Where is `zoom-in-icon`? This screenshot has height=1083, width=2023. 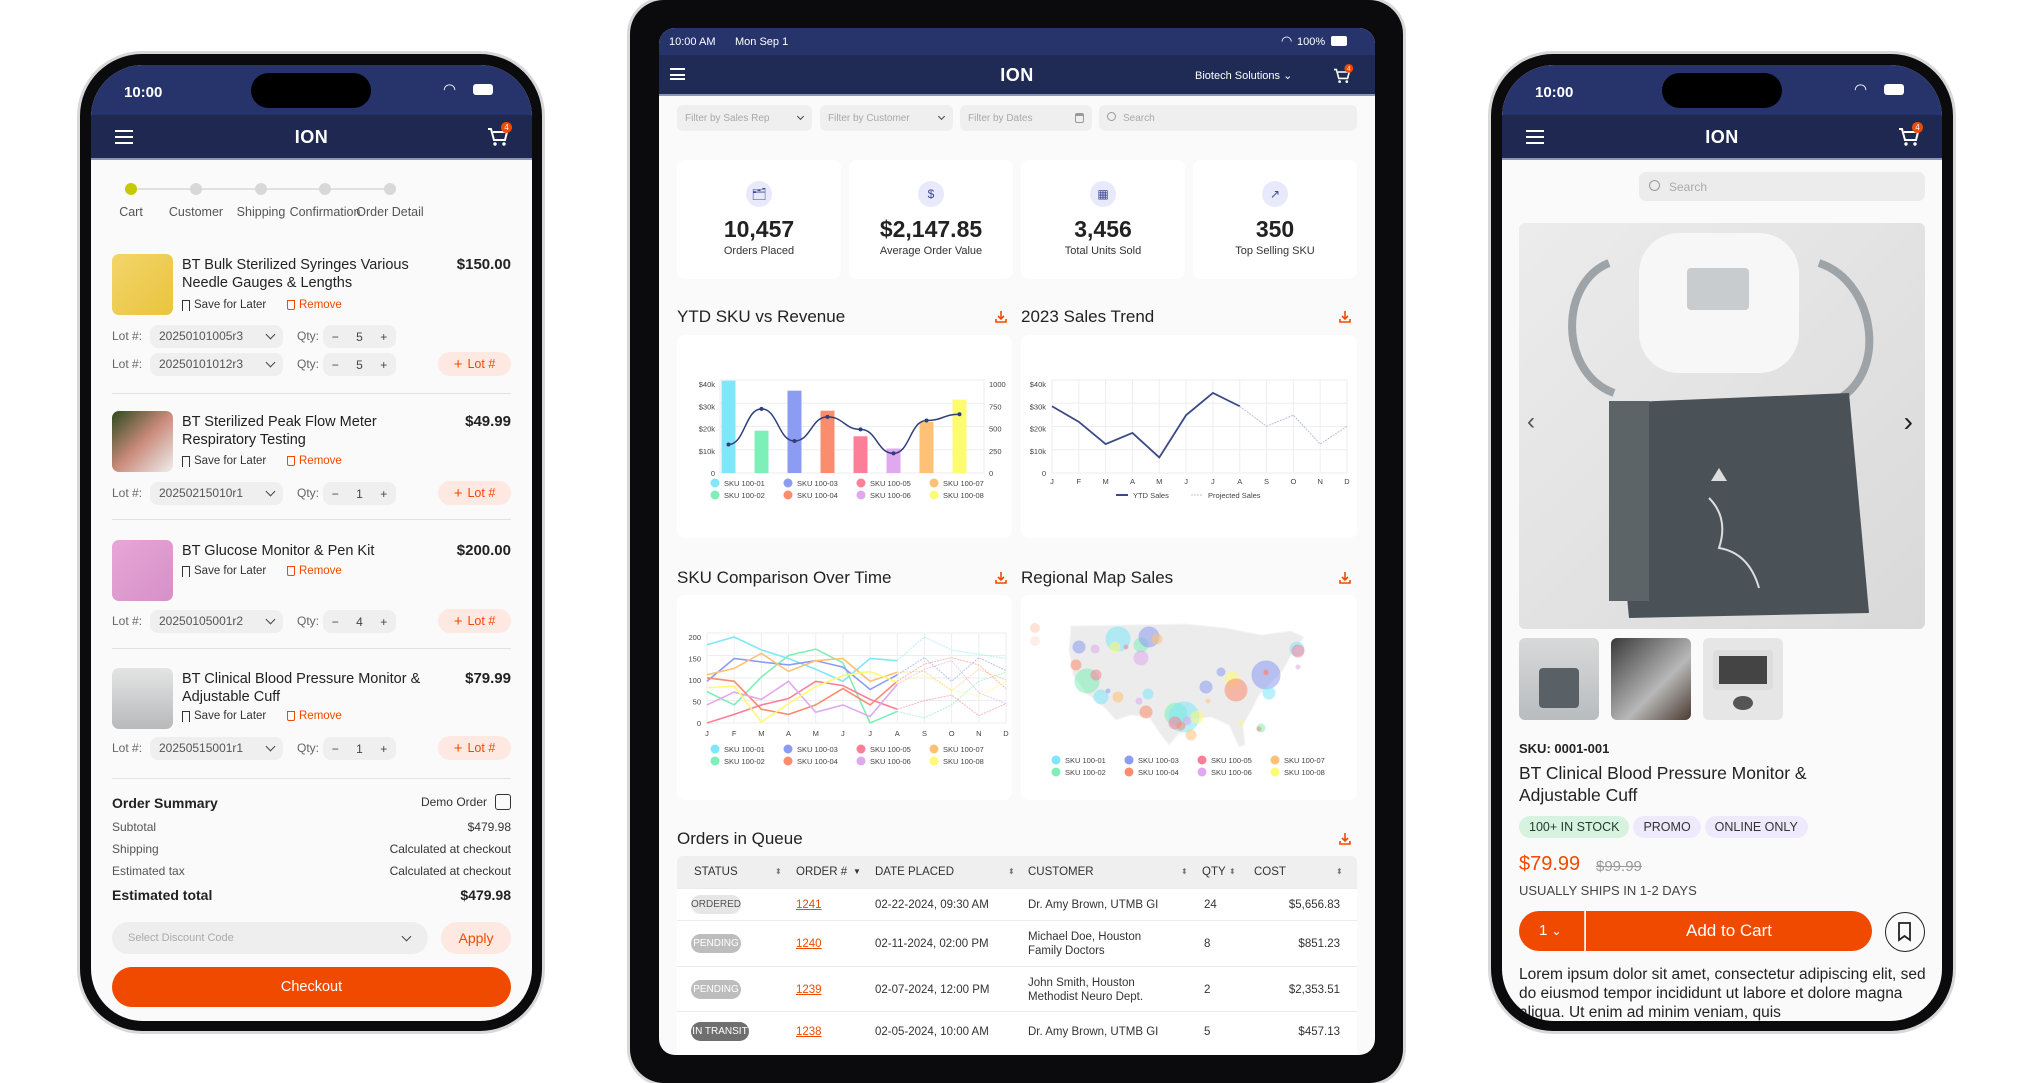
zoom-in-icon is located at coordinates (1035, 628).